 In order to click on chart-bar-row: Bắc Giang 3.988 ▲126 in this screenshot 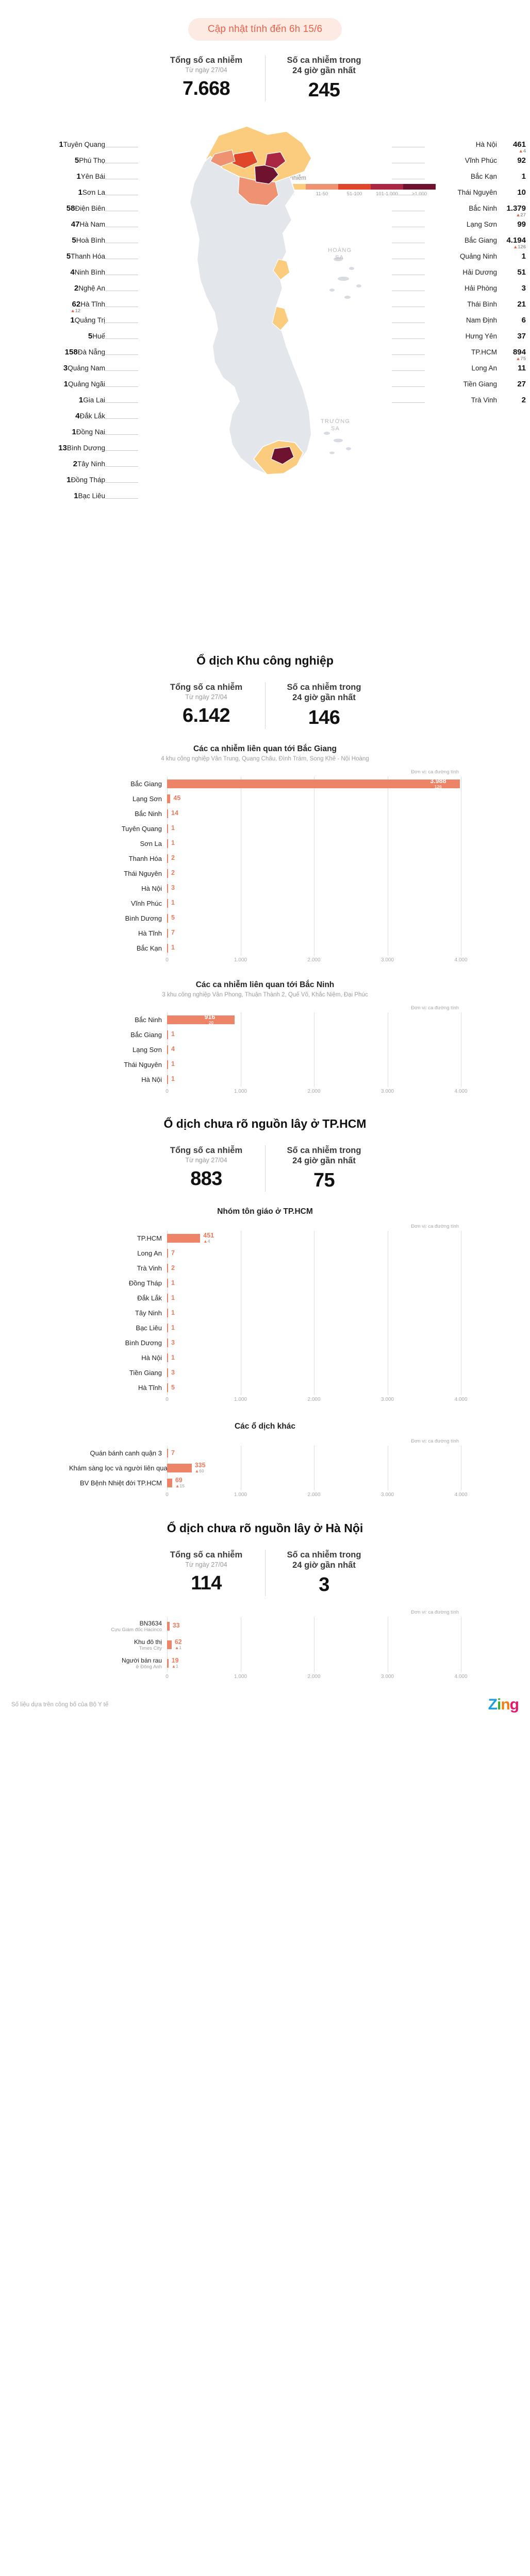, I will do `click(265, 783)`.